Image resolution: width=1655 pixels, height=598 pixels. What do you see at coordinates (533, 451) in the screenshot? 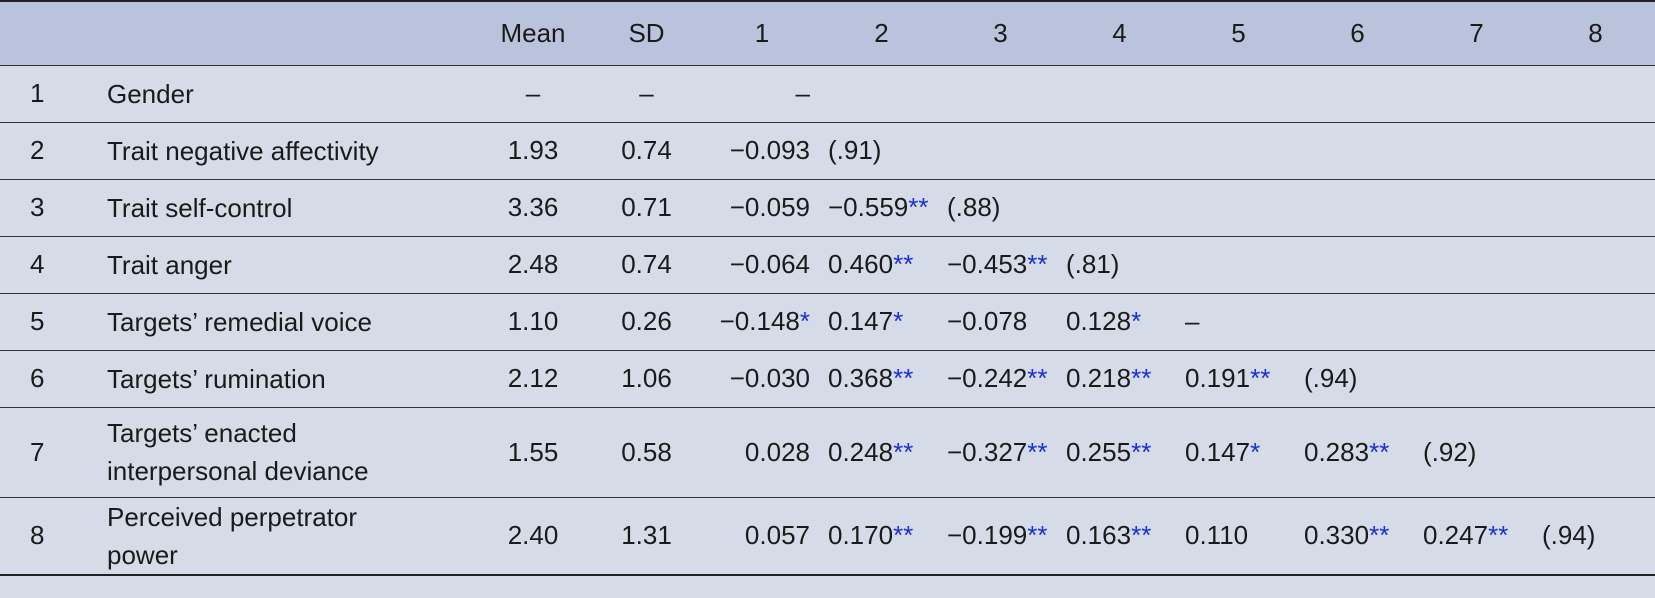
I see `mean-cell: 1.55` at bounding box center [533, 451].